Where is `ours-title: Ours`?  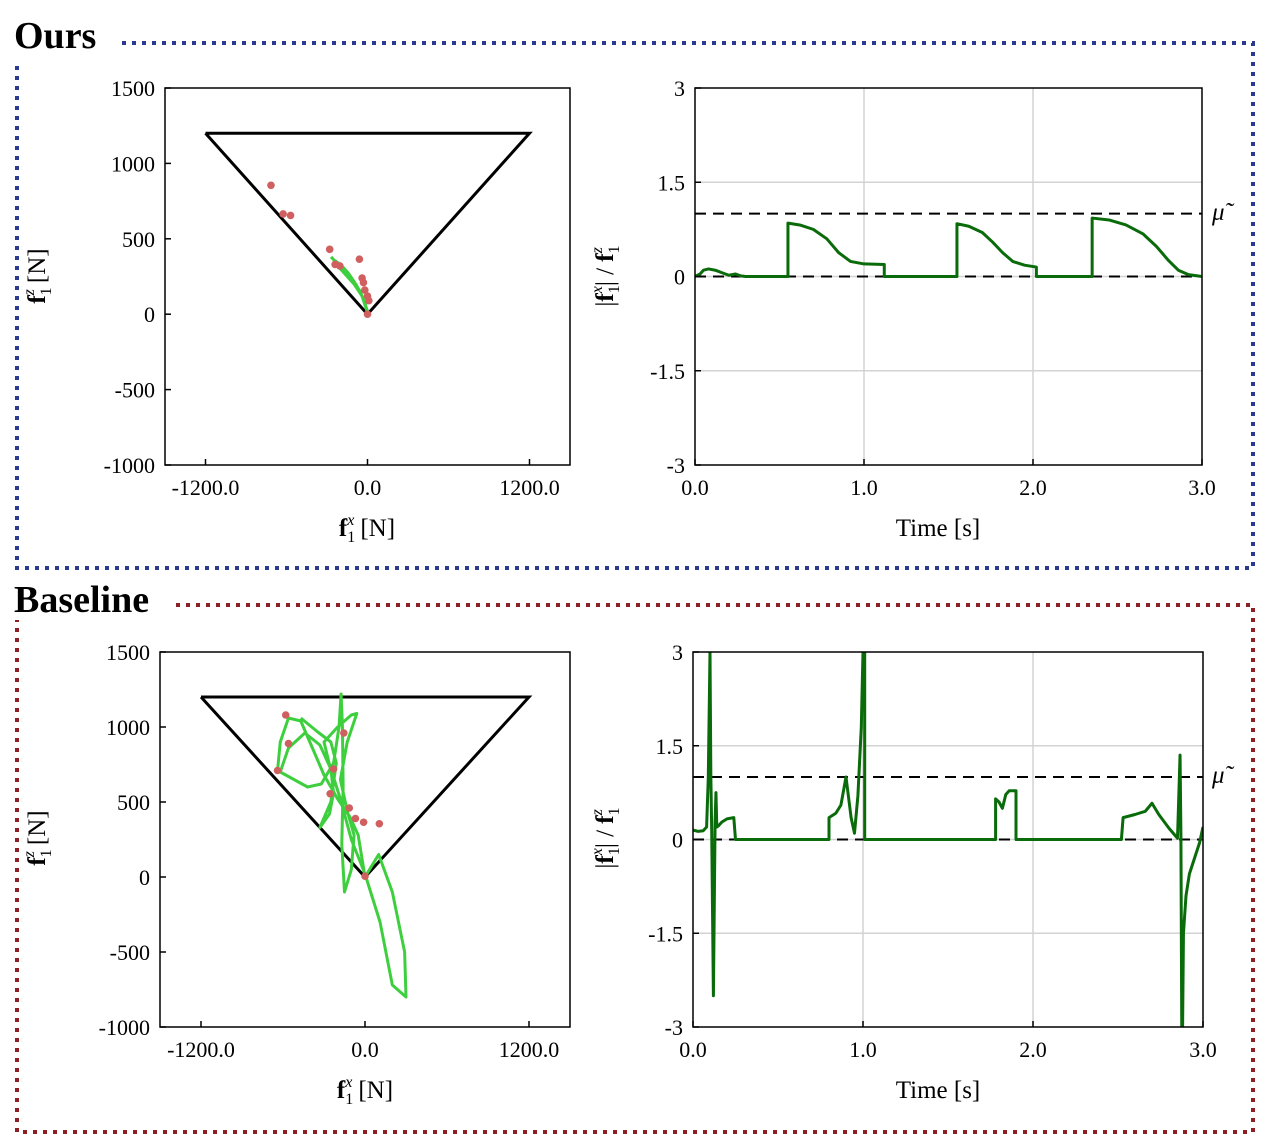 ours-title: Ours is located at coordinates (55, 36).